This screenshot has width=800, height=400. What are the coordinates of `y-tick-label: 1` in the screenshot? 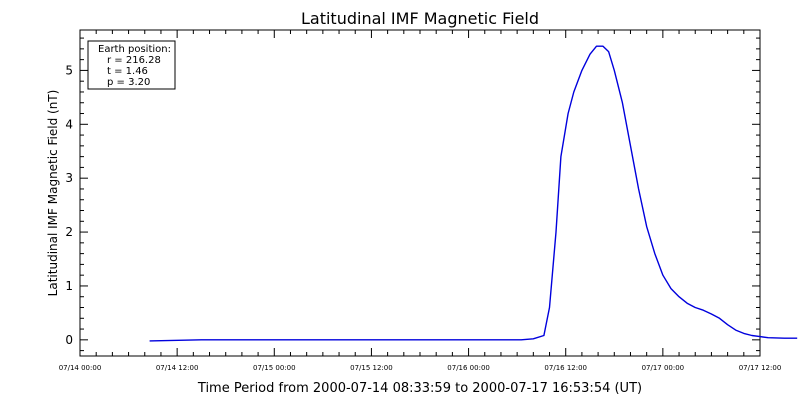 It's located at (69, 286).